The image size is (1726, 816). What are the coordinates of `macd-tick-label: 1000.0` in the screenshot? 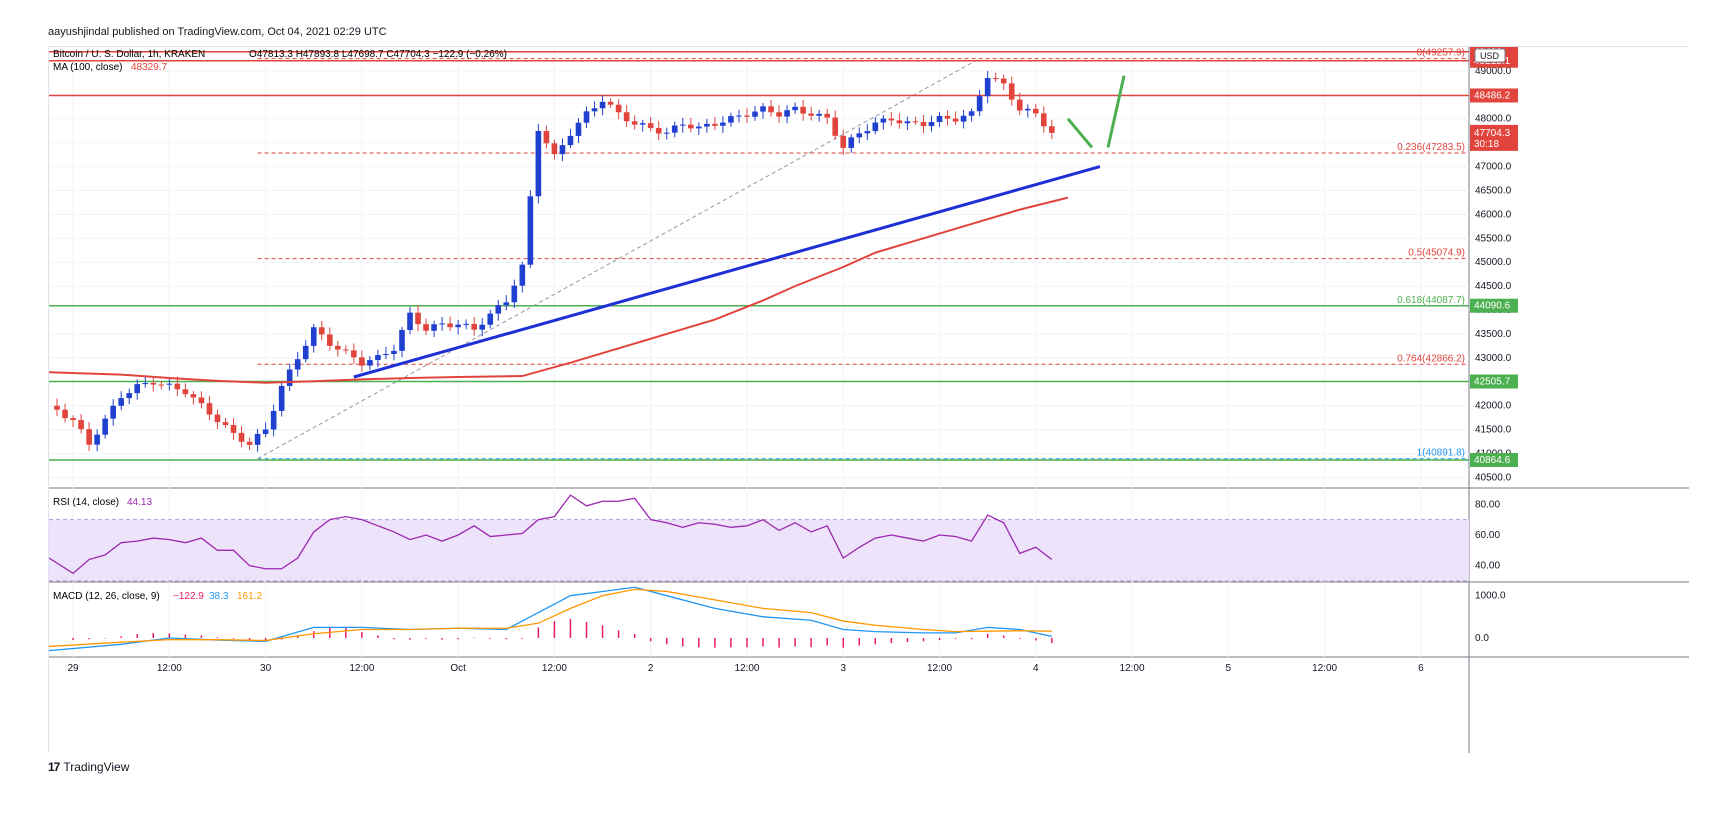 It's located at (1490, 596).